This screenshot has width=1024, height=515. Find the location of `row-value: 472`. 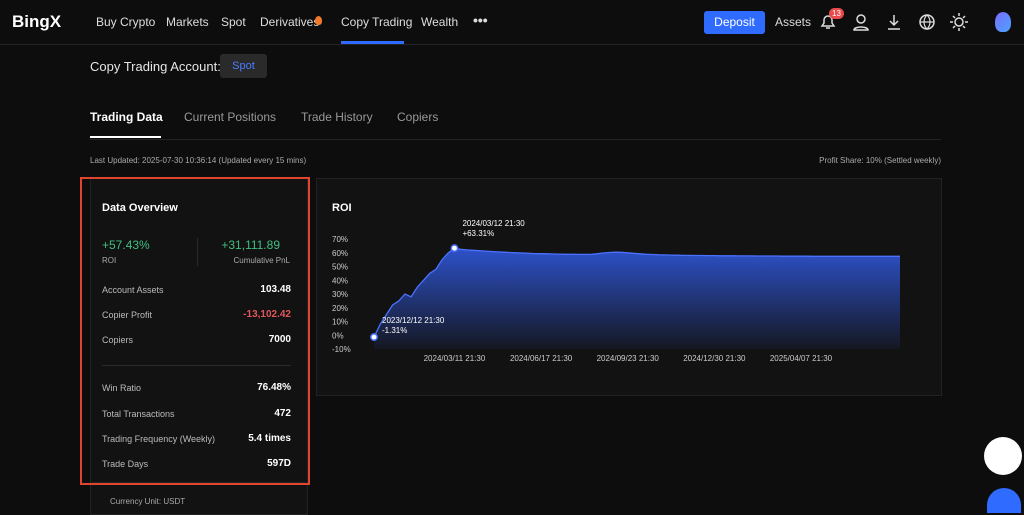

row-value: 472 is located at coordinates (282, 413).